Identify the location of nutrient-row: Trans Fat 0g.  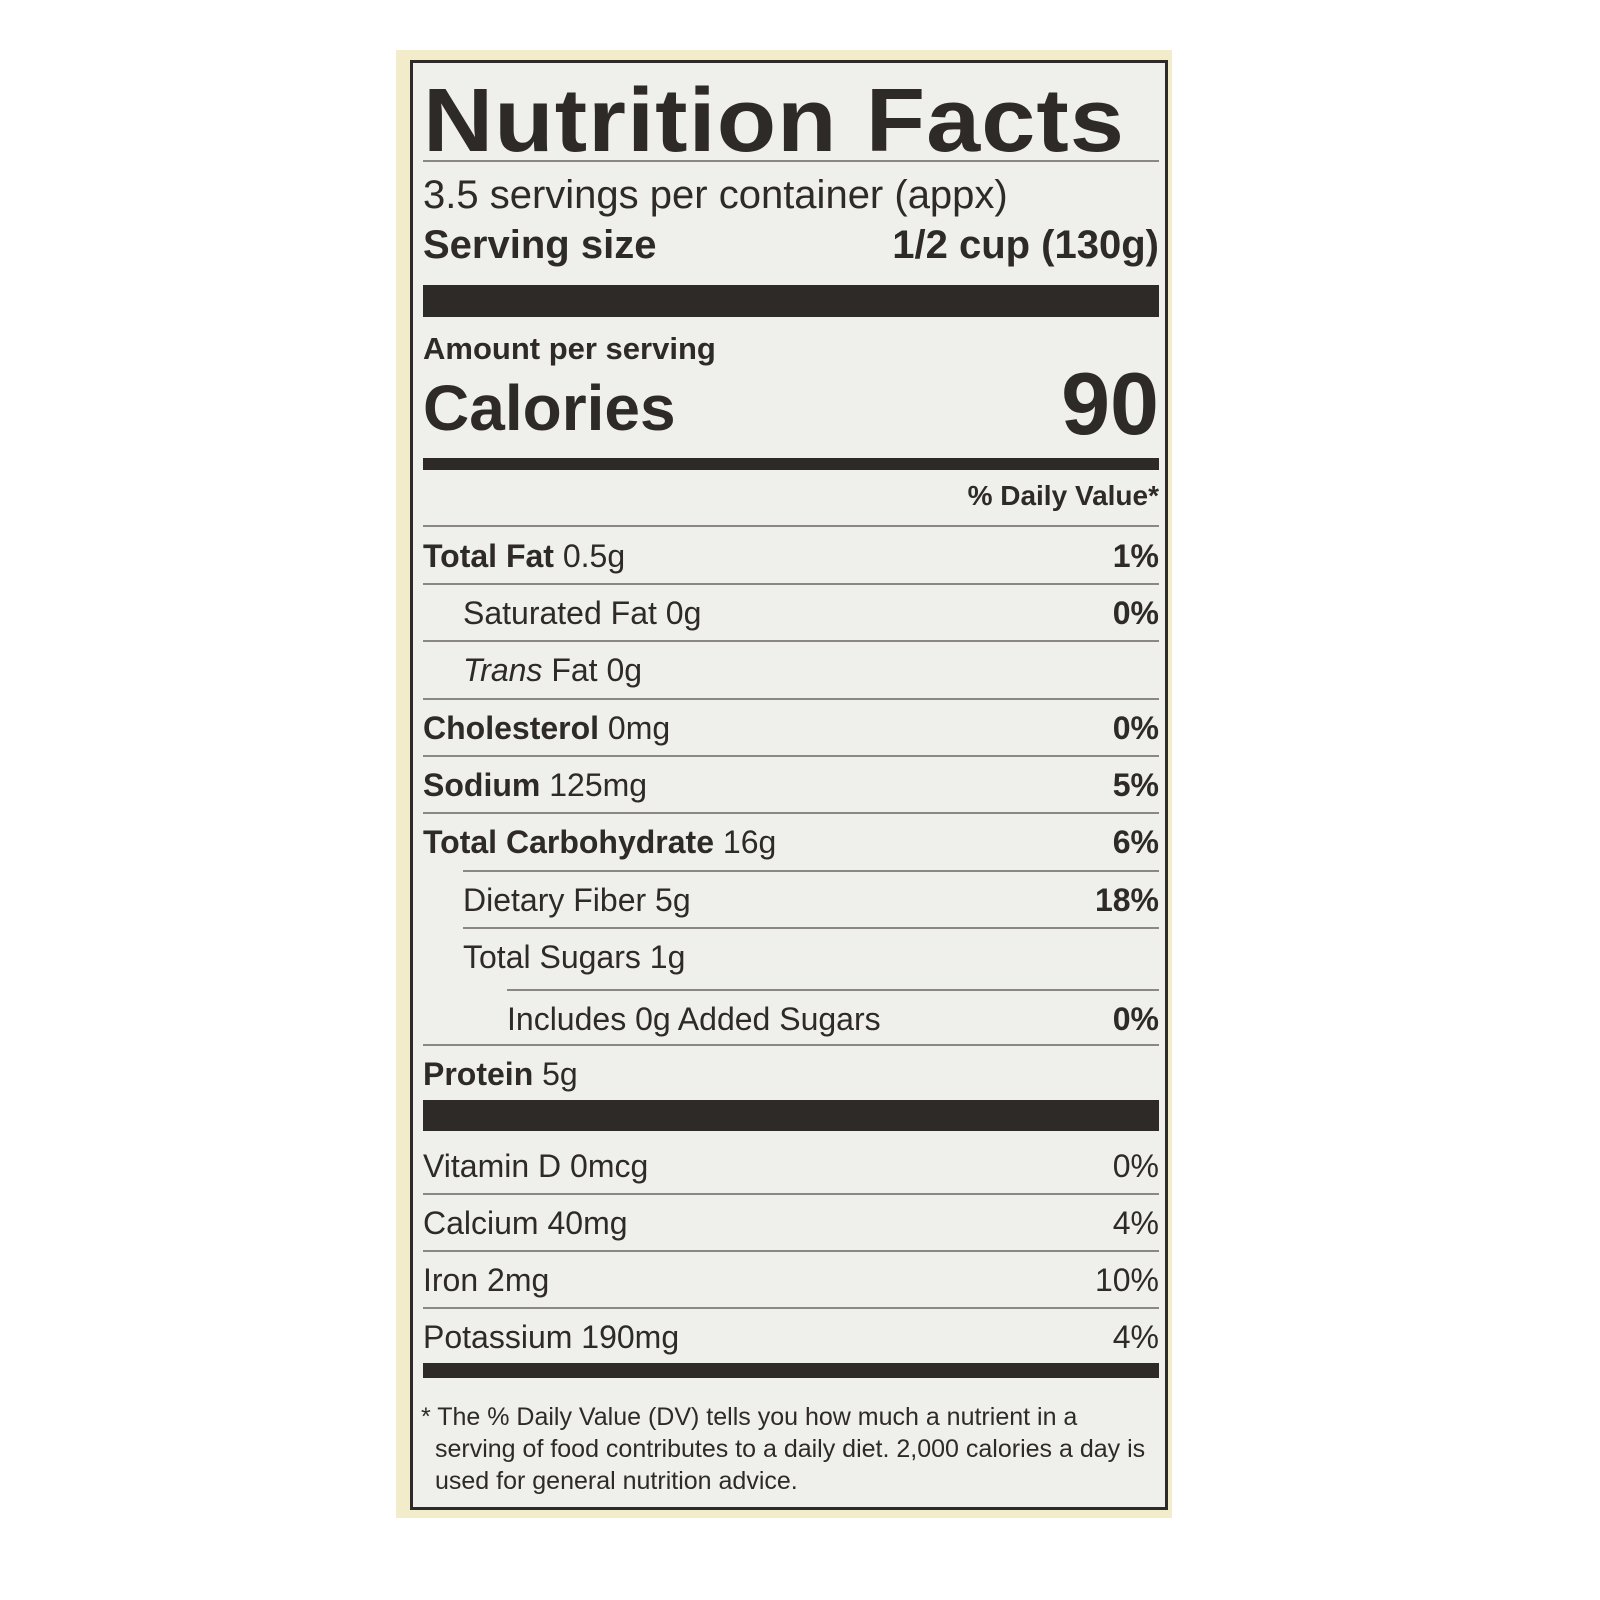
(791, 670).